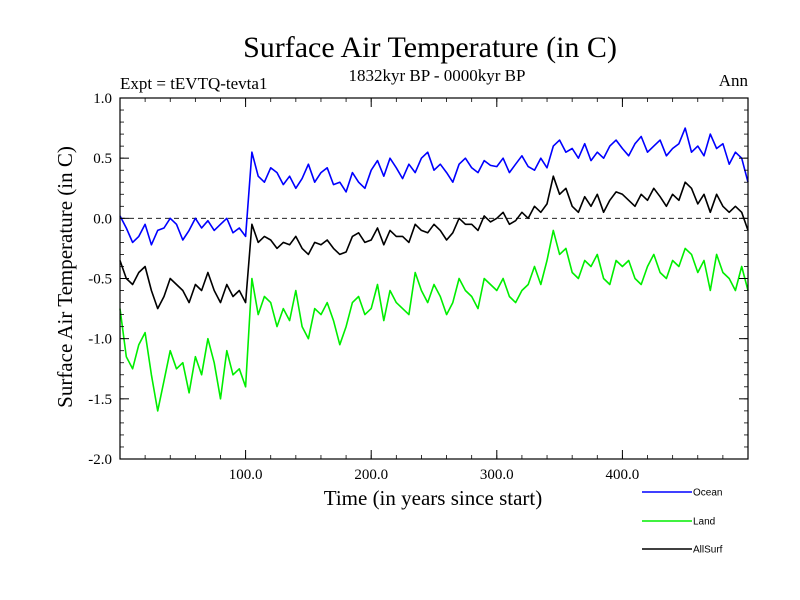 This screenshot has width=800, height=600. Describe the element at coordinates (497, 475) in the screenshot. I see `x-tick-label: 300.0` at that location.